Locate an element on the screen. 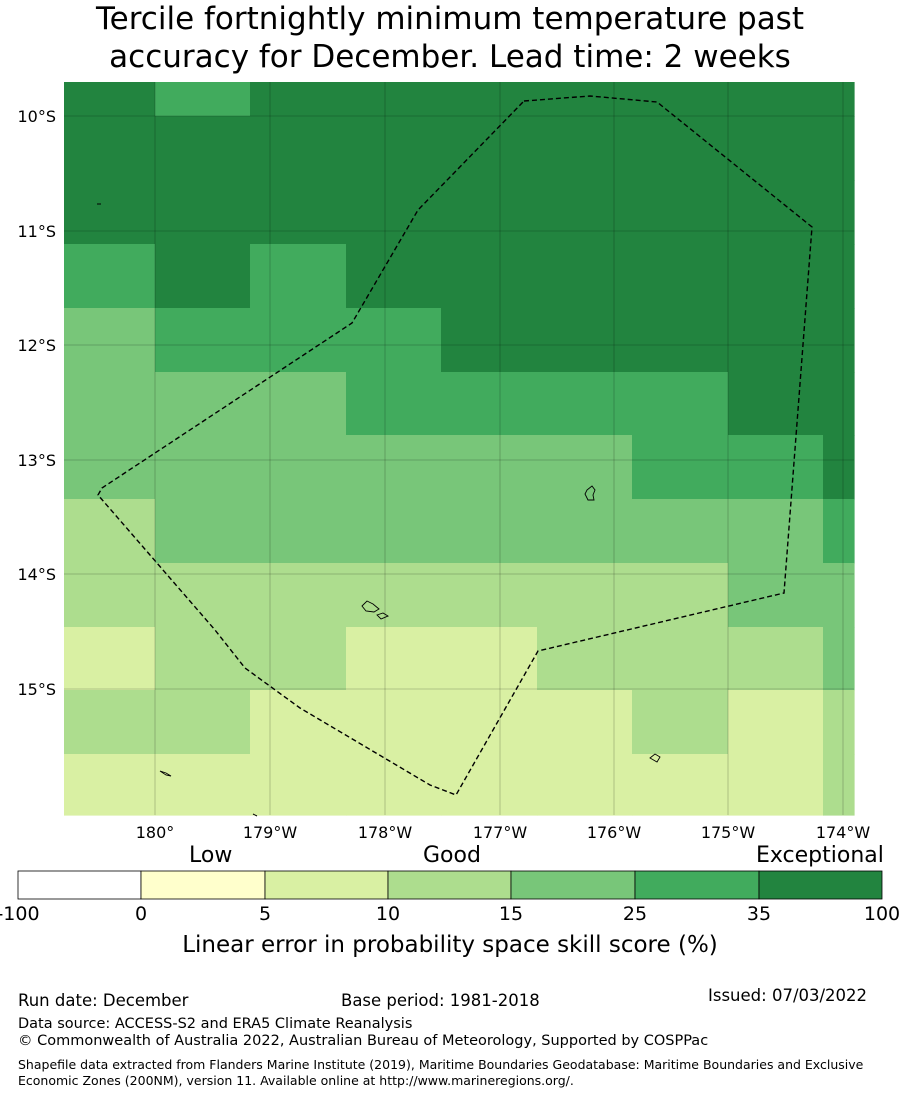 The image size is (900, 1095). base-period: Base period: 1981-2018 is located at coordinates (440, 1000).